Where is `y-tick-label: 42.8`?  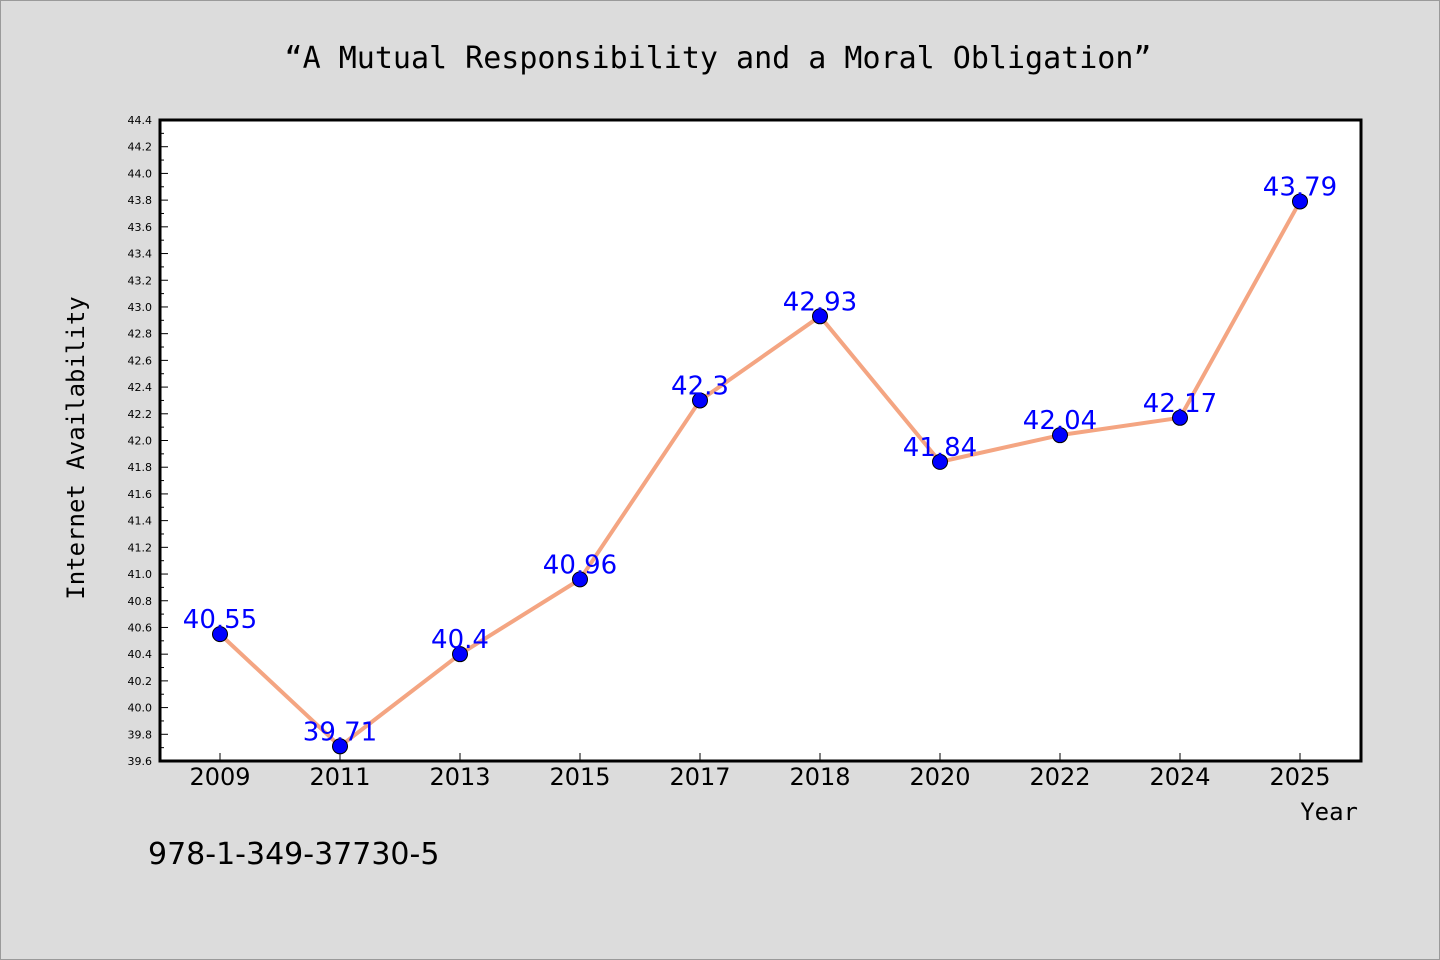
y-tick-label: 42.8 is located at coordinates (140, 334).